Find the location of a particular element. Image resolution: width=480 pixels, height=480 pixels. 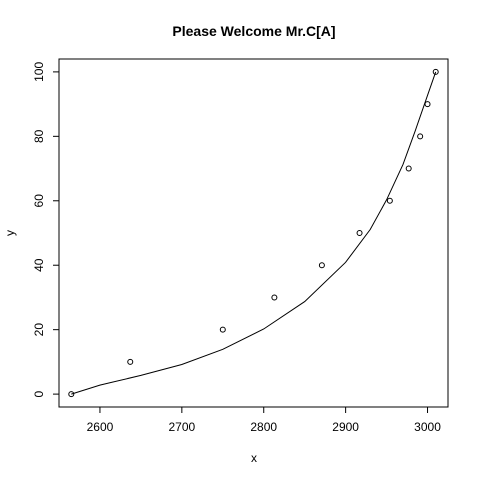

x-axis: 2600 2700 2800 2900 3000 is located at coordinates (264, 420).